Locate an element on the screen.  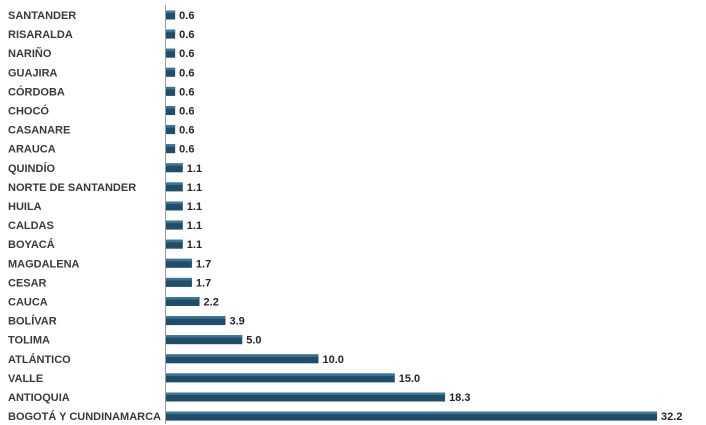
category-label: MAGDALENA is located at coordinates (44, 264).